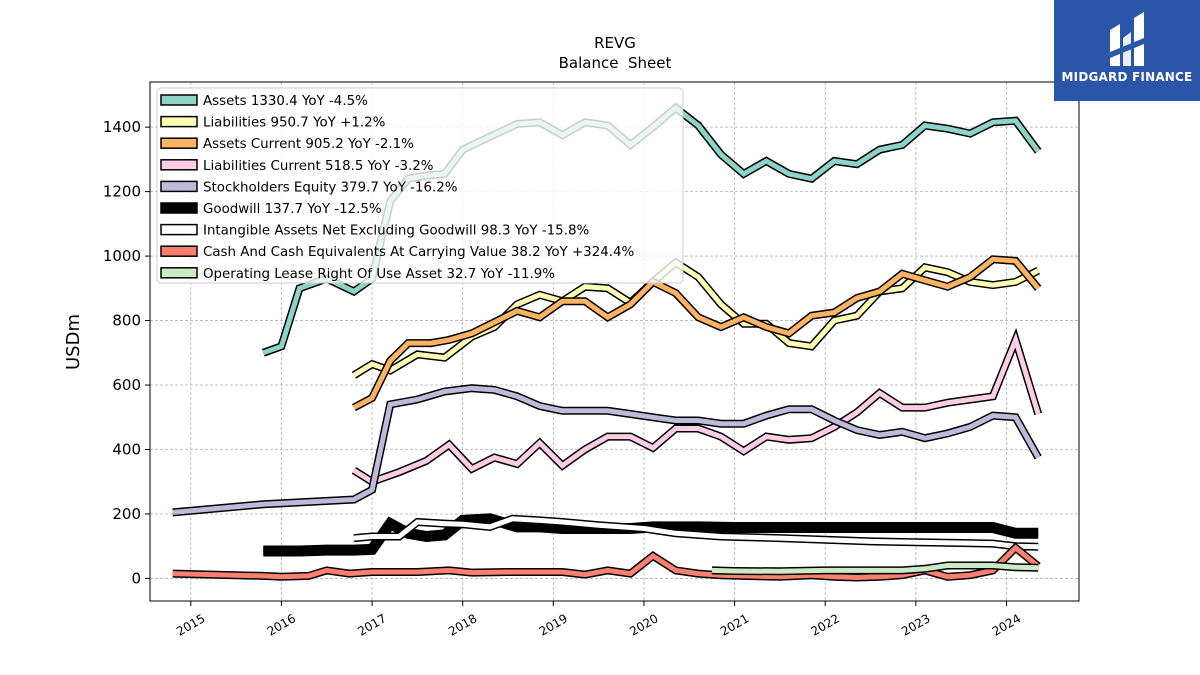  Describe the element at coordinates (1127, 77) in the screenshot. I see `brand-name: MIDGARD FINANCE` at that location.